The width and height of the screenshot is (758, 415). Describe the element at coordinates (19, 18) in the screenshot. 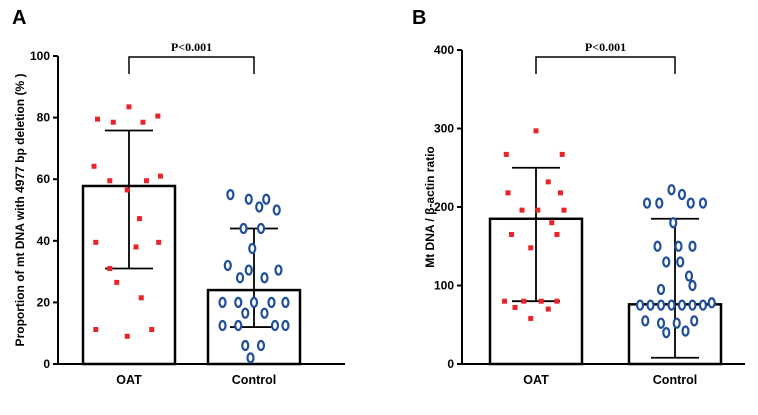

I see `panel-a-letter: A` at that location.